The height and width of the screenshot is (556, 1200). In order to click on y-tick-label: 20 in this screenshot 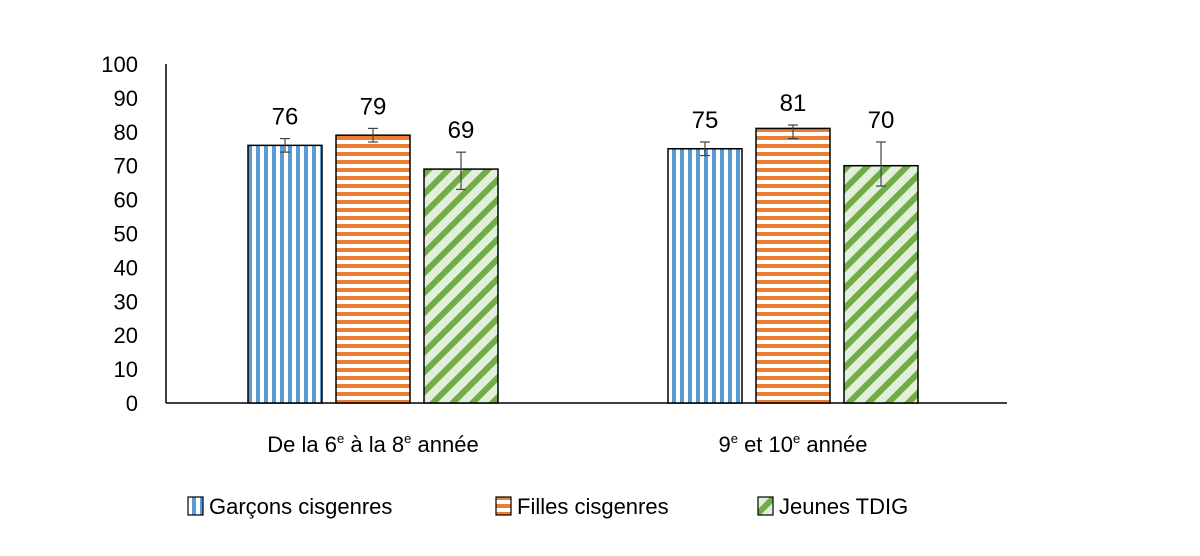, I will do `click(126, 335)`.